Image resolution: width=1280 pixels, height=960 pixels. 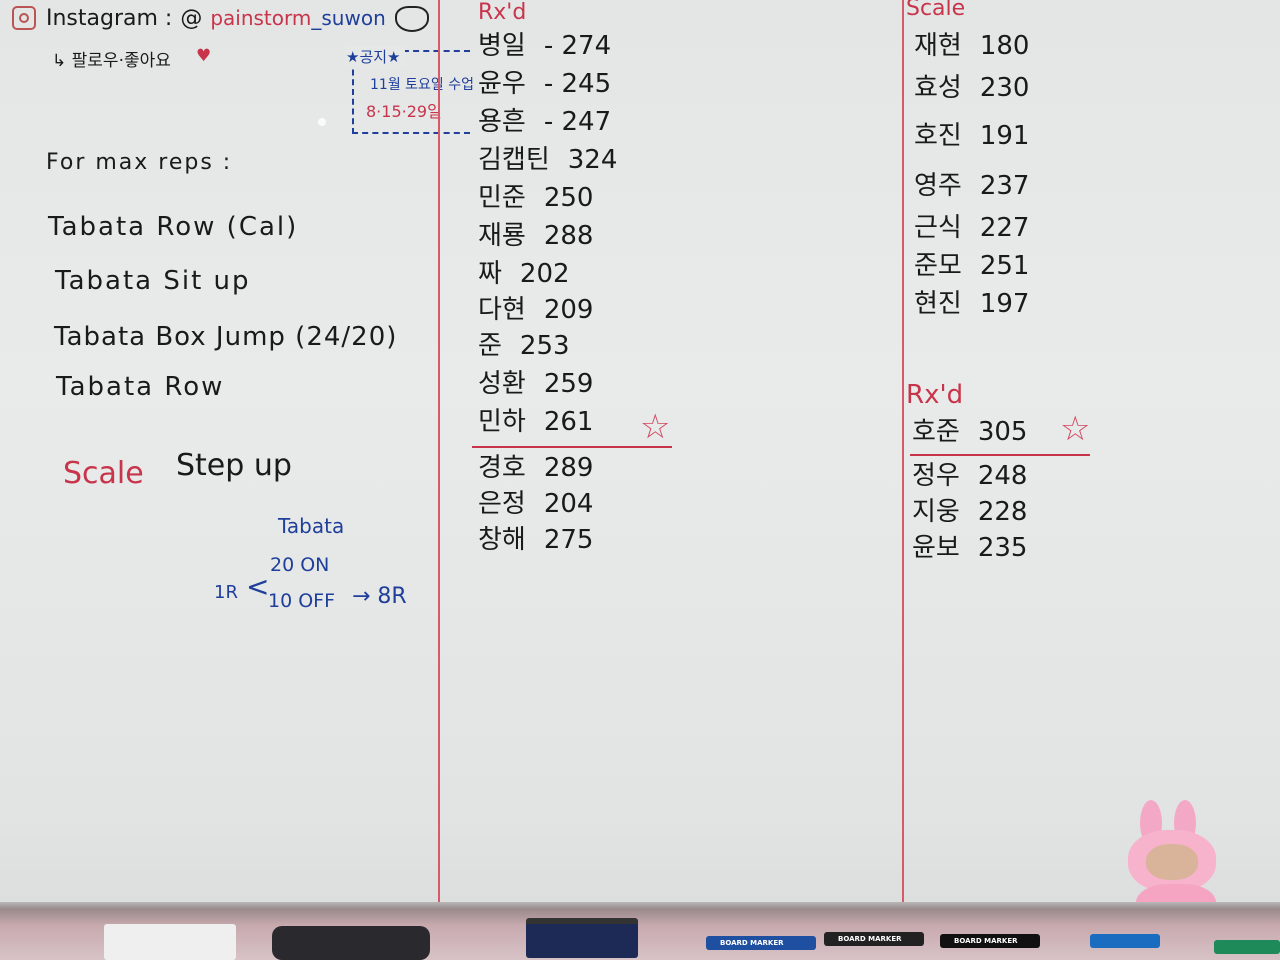 I want to click on score-entry: 호진 191, so click(x=971, y=136).